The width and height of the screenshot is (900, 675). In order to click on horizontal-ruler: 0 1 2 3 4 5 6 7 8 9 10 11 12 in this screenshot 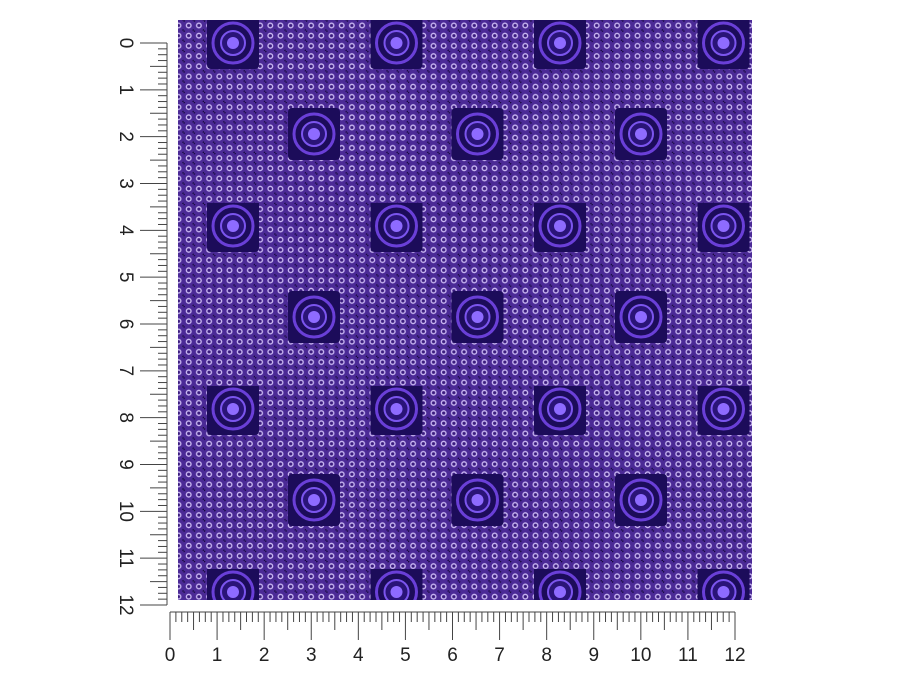, I will do `click(455, 638)`.